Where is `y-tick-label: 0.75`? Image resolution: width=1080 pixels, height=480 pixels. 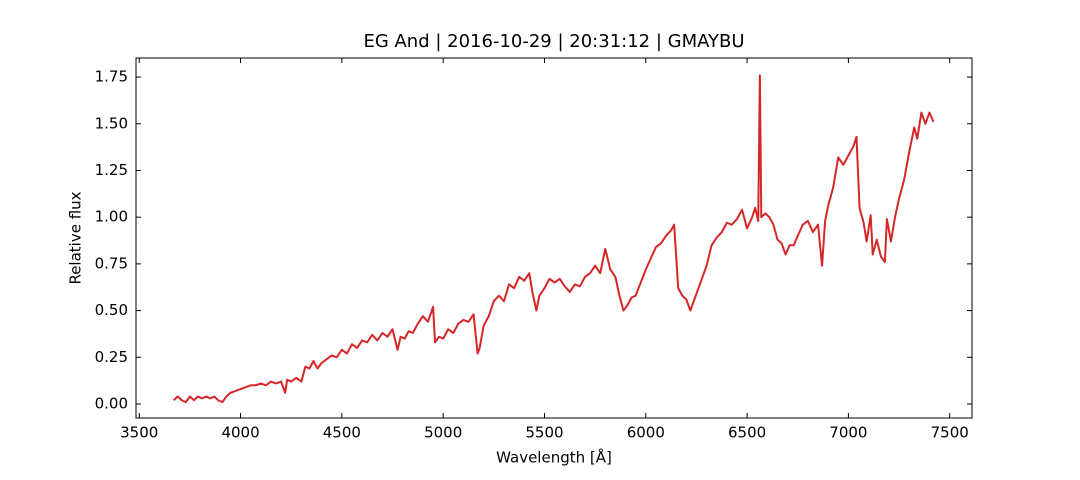 y-tick-label: 0.75 is located at coordinates (111, 263).